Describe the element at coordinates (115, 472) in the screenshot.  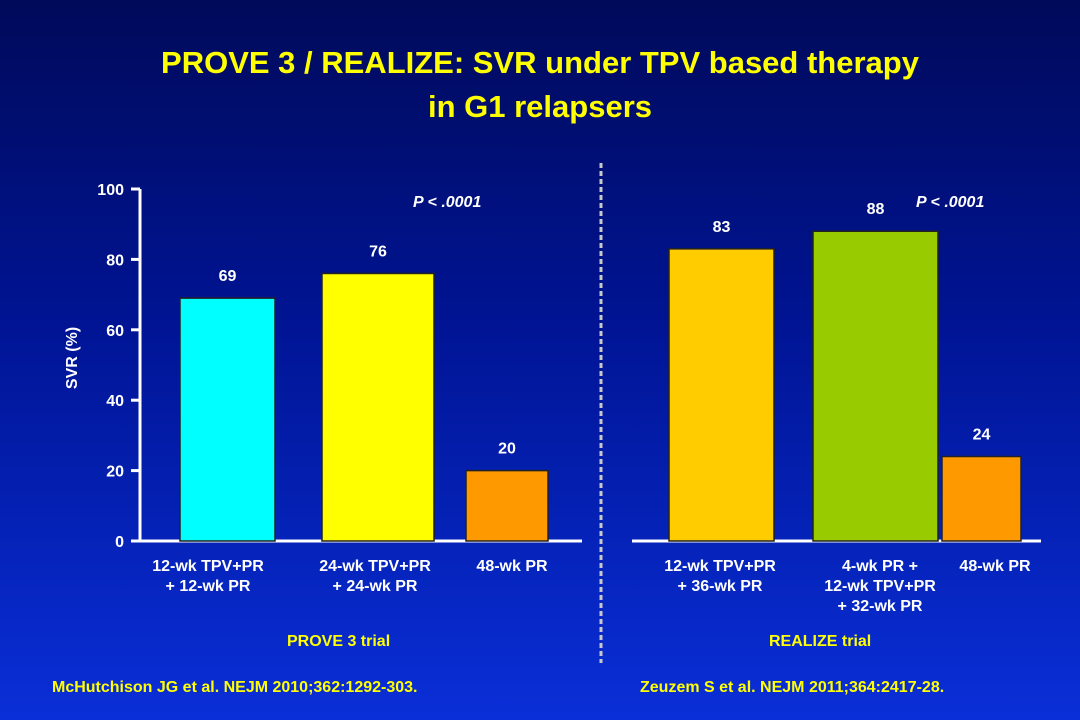
I see `y-tick-label: 20` at that location.